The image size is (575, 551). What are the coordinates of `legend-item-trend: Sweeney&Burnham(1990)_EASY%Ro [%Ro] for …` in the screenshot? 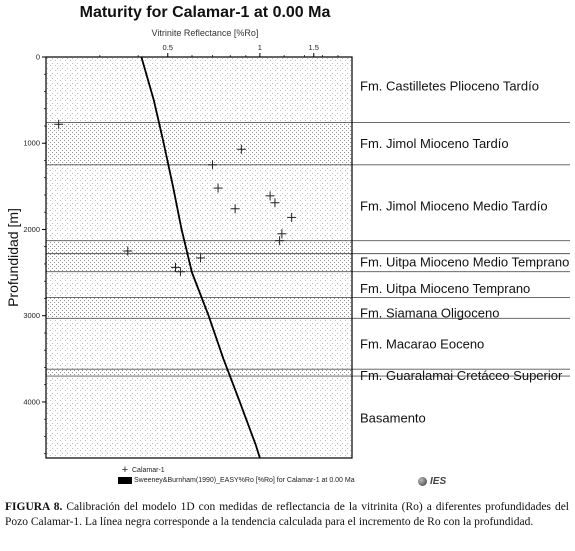 It's located at (236, 480).